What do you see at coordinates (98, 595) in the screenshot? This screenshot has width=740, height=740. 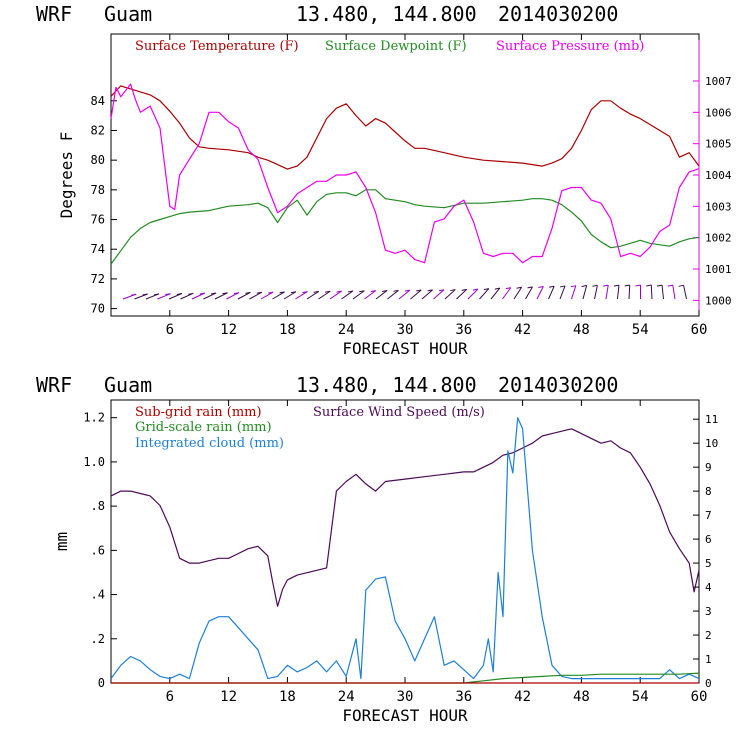 I see `y-tick-label: .4` at bounding box center [98, 595].